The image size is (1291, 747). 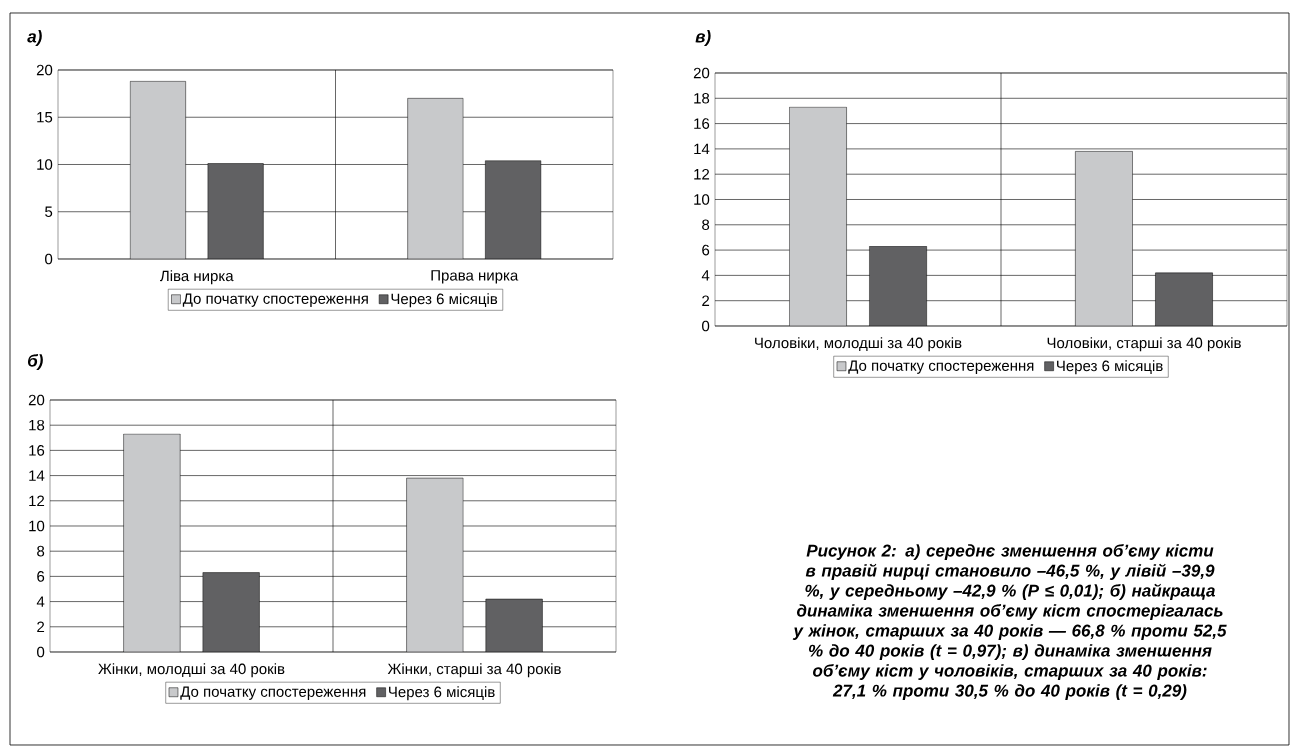 What do you see at coordinates (475, 277) in the screenshot?
I see `x-tick-label: Права нирка` at bounding box center [475, 277].